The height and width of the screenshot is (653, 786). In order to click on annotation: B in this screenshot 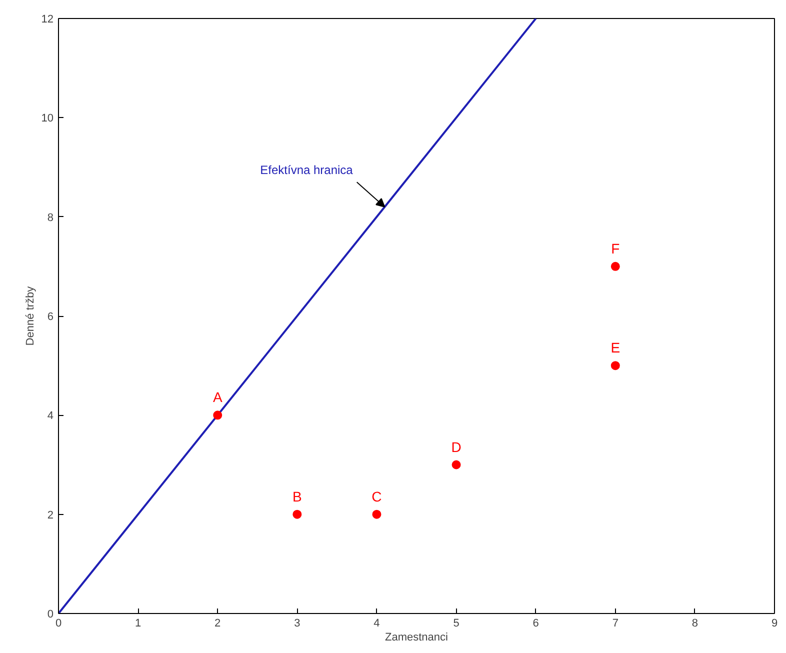, I will do `click(297, 496)`.